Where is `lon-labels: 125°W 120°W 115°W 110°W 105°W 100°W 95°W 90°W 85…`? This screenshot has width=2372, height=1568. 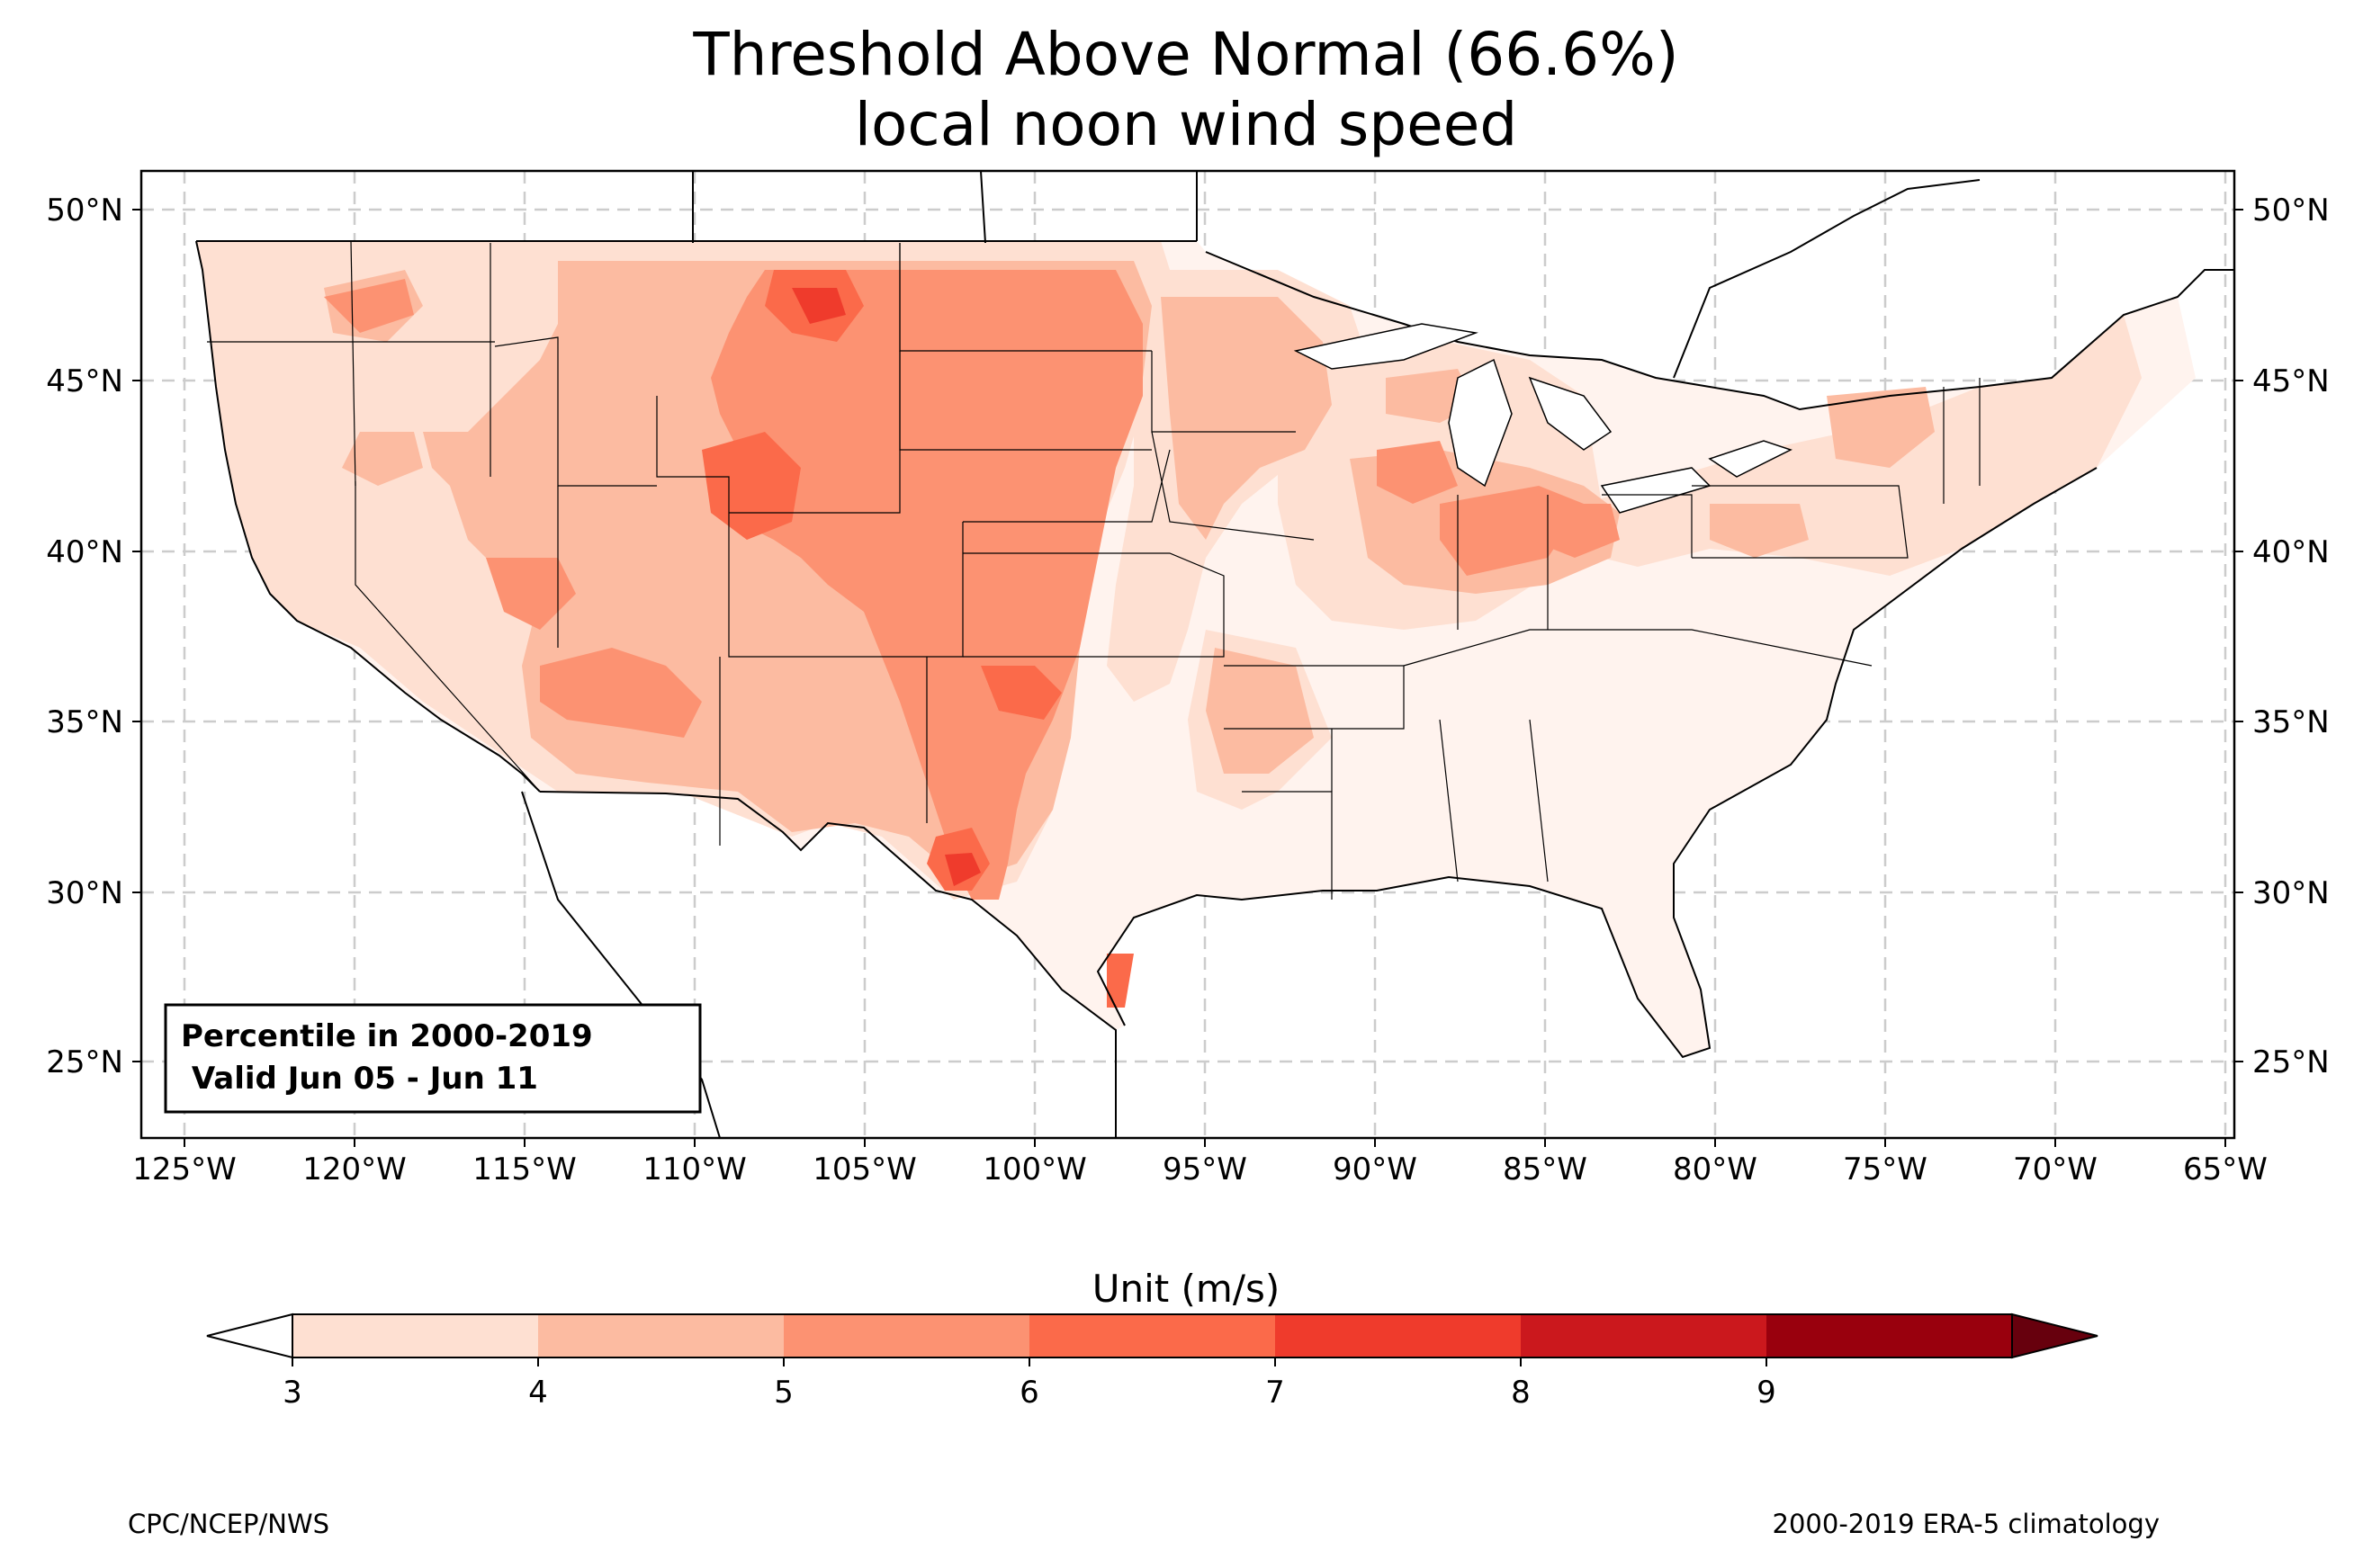 lon-labels: 125°W 120°W 115°W 110°W 105°W 100°W 95°W 90°W 85… is located at coordinates (1200, 1169).